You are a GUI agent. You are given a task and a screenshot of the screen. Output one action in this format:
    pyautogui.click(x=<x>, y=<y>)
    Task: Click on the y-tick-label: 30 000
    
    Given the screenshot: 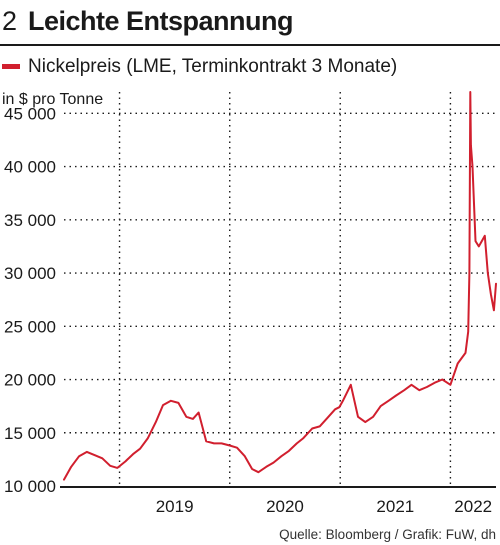 What is the action you would take?
    pyautogui.click(x=30, y=273)
    